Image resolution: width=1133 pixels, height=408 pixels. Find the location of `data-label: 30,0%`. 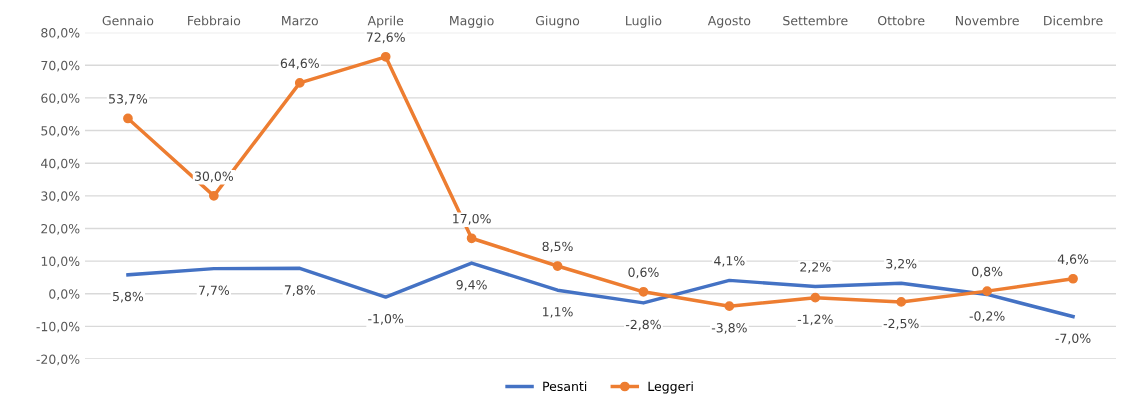

data-label: 30,0% is located at coordinates (214, 177).